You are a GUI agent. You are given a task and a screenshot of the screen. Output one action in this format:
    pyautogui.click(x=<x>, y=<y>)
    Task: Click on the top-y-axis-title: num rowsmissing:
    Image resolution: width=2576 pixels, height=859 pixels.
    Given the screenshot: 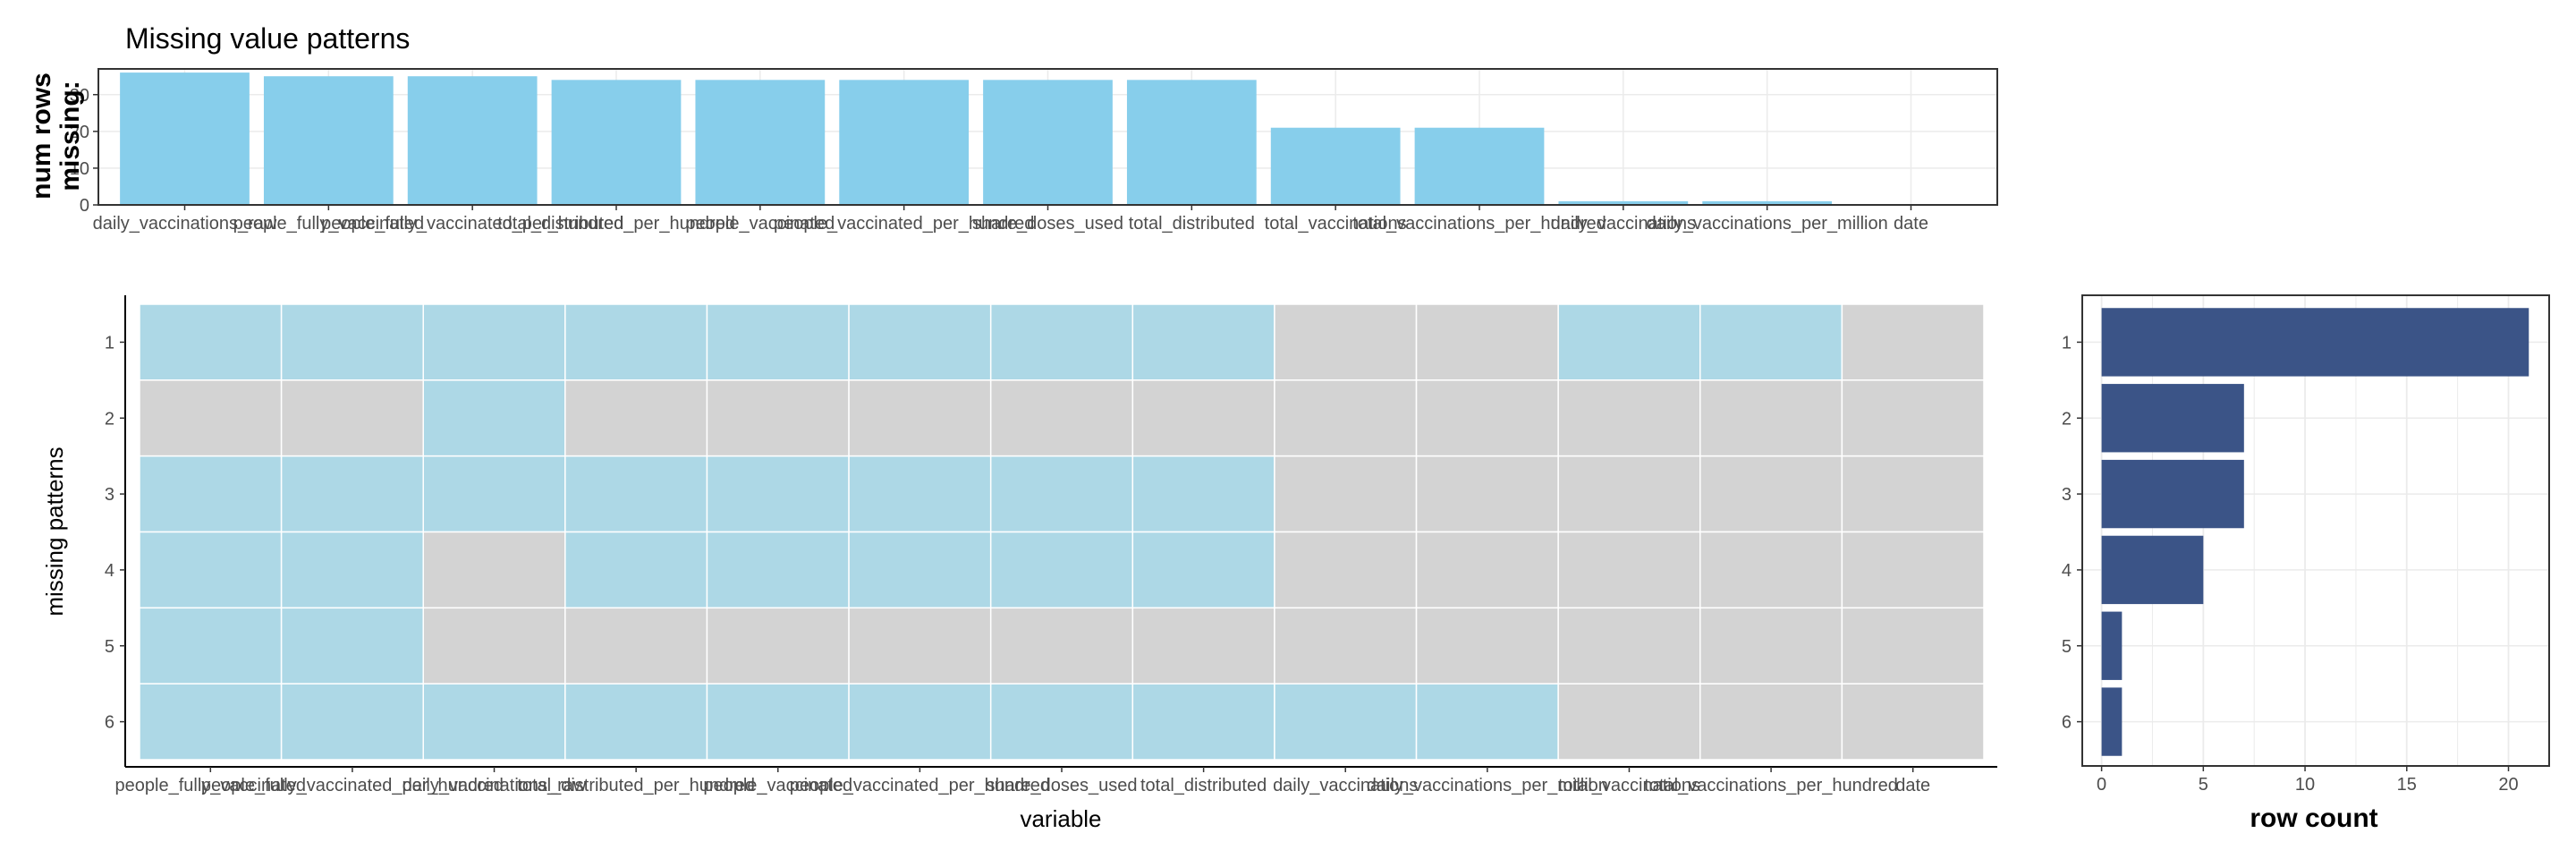 What is the action you would take?
    pyautogui.click(x=56, y=136)
    